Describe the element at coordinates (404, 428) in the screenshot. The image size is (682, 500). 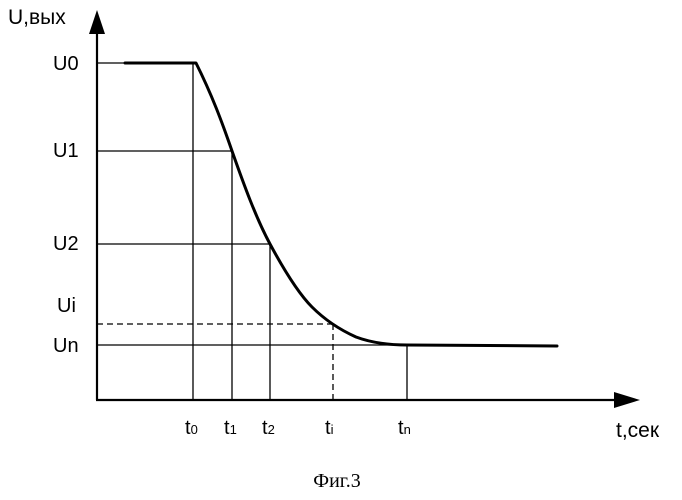
I see `x-mark-label-tn: tn` at that location.